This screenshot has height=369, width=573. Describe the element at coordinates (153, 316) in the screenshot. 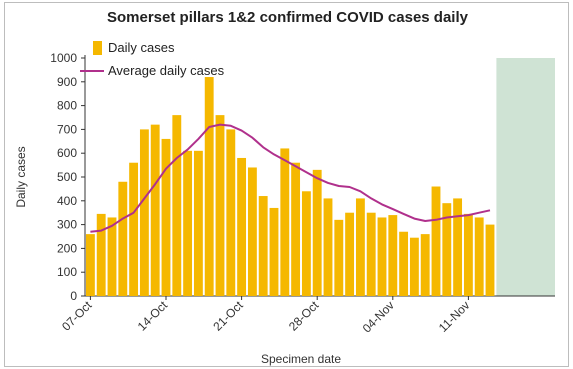

I see `x-tick-label: 14-Oct` at that location.